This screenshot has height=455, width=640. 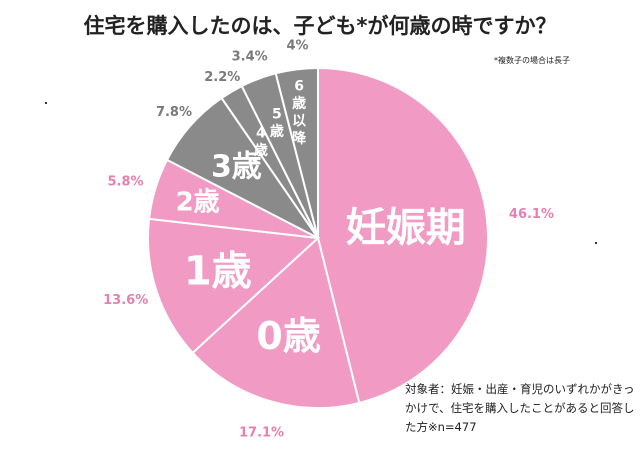 I want to click on slice-label: 1歳, so click(x=218, y=272).